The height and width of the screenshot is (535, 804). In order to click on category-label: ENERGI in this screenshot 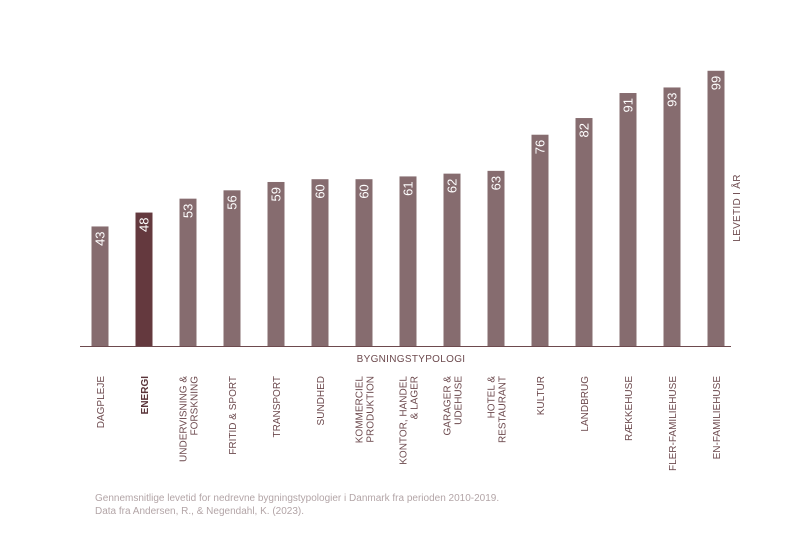, I will do `click(145, 395)`.